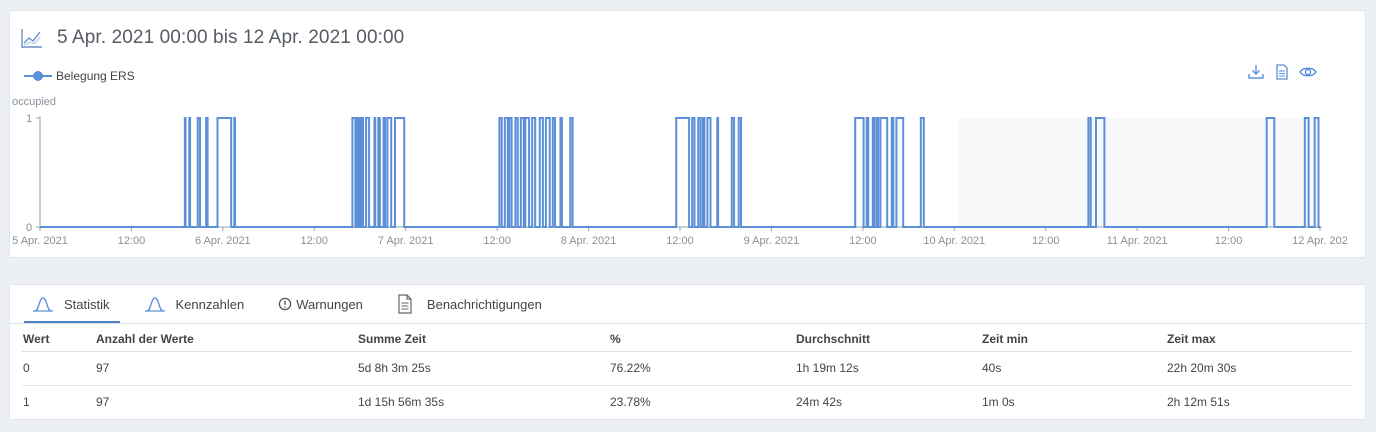  Describe the element at coordinates (1320, 241) in the screenshot. I see `x-tick-label: 12 Apr. 202` at that location.